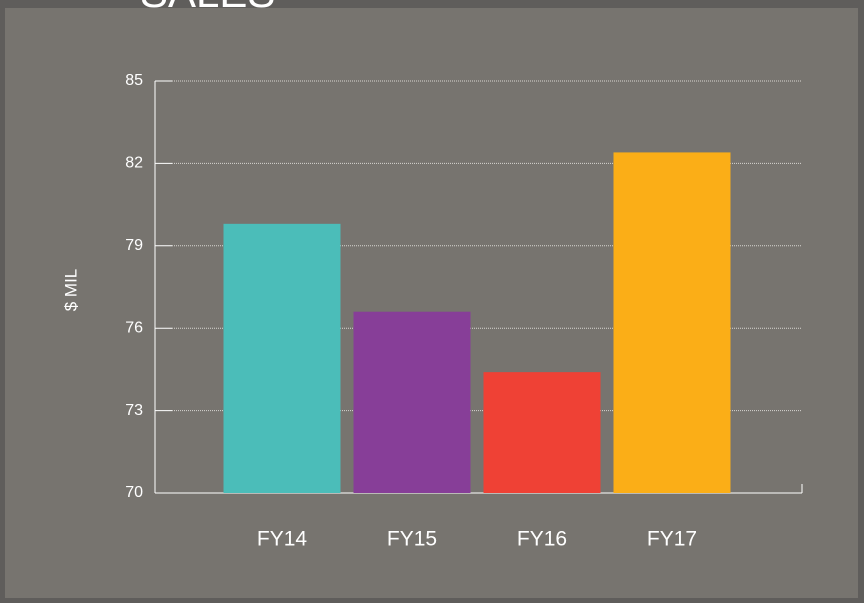  I want to click on x-tick-label: FY15, so click(412, 539).